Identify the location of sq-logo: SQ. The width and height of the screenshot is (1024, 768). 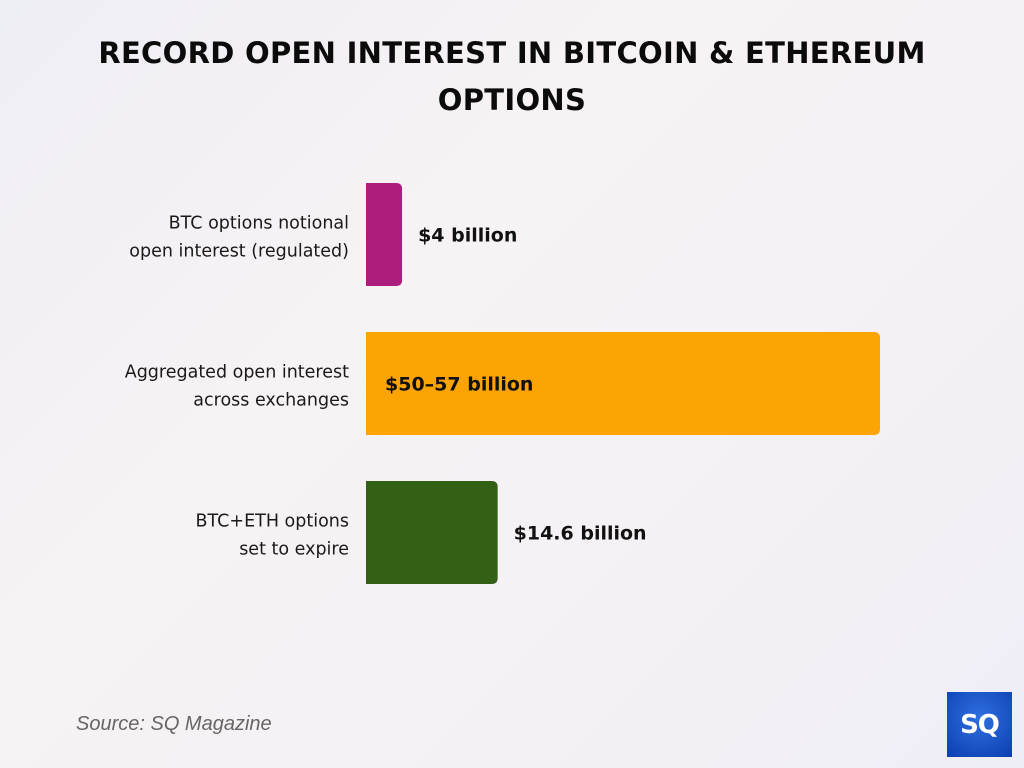
(979, 724).